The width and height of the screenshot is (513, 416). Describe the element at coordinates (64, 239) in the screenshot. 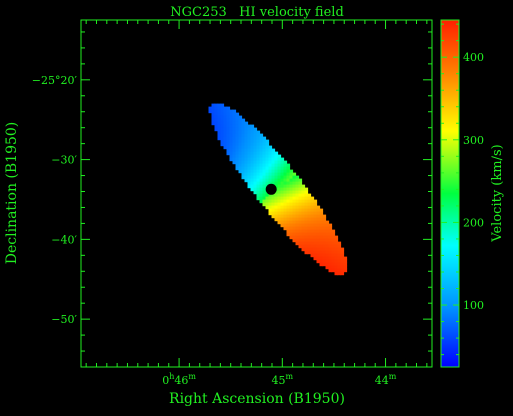

I see `y-tick-label: −40′` at that location.